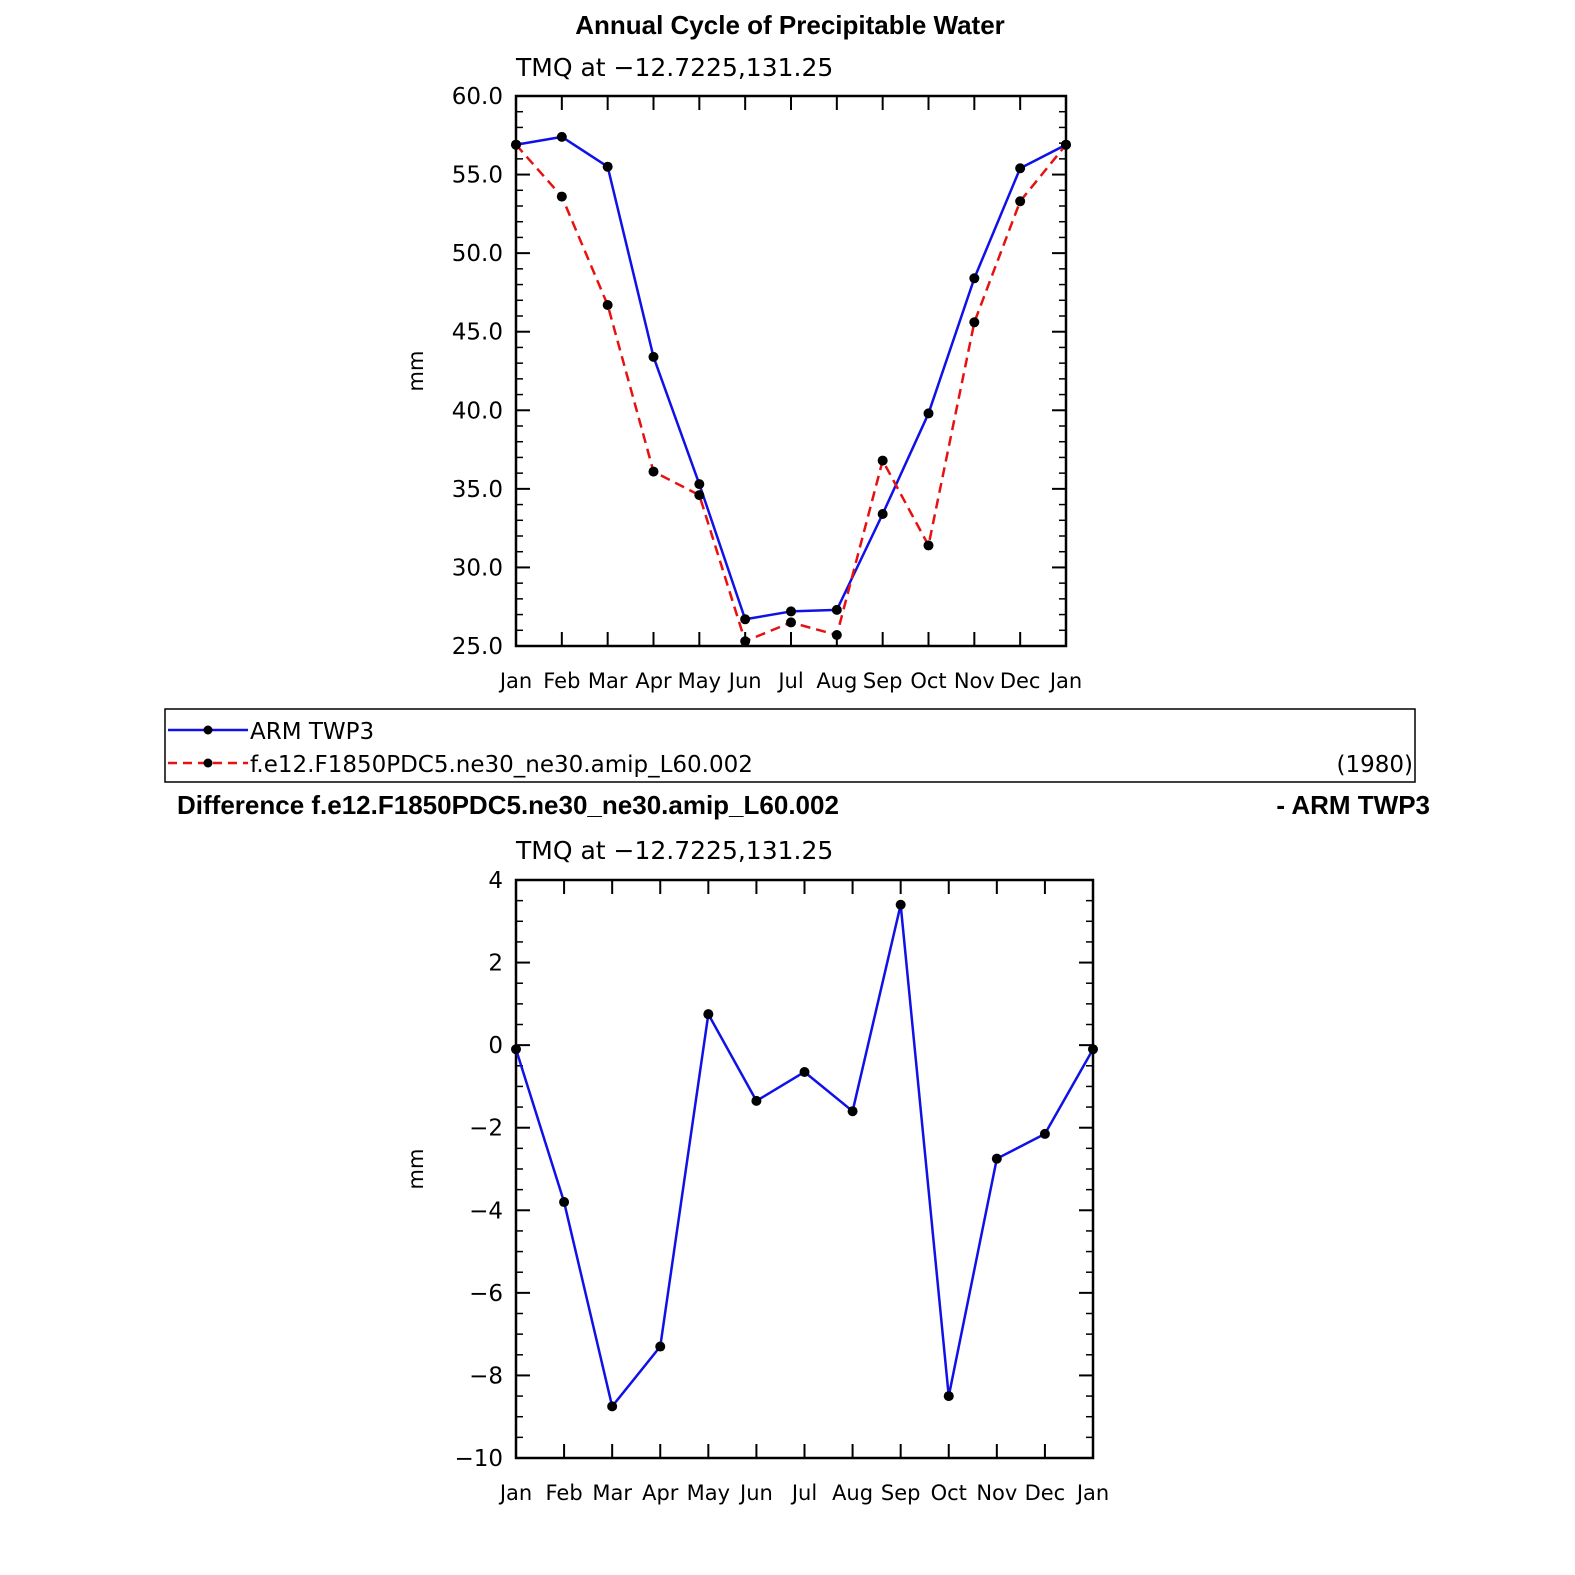 This screenshot has height=1575, width=1575. I want to click on y-tick-label: 60.0, so click(477, 97).